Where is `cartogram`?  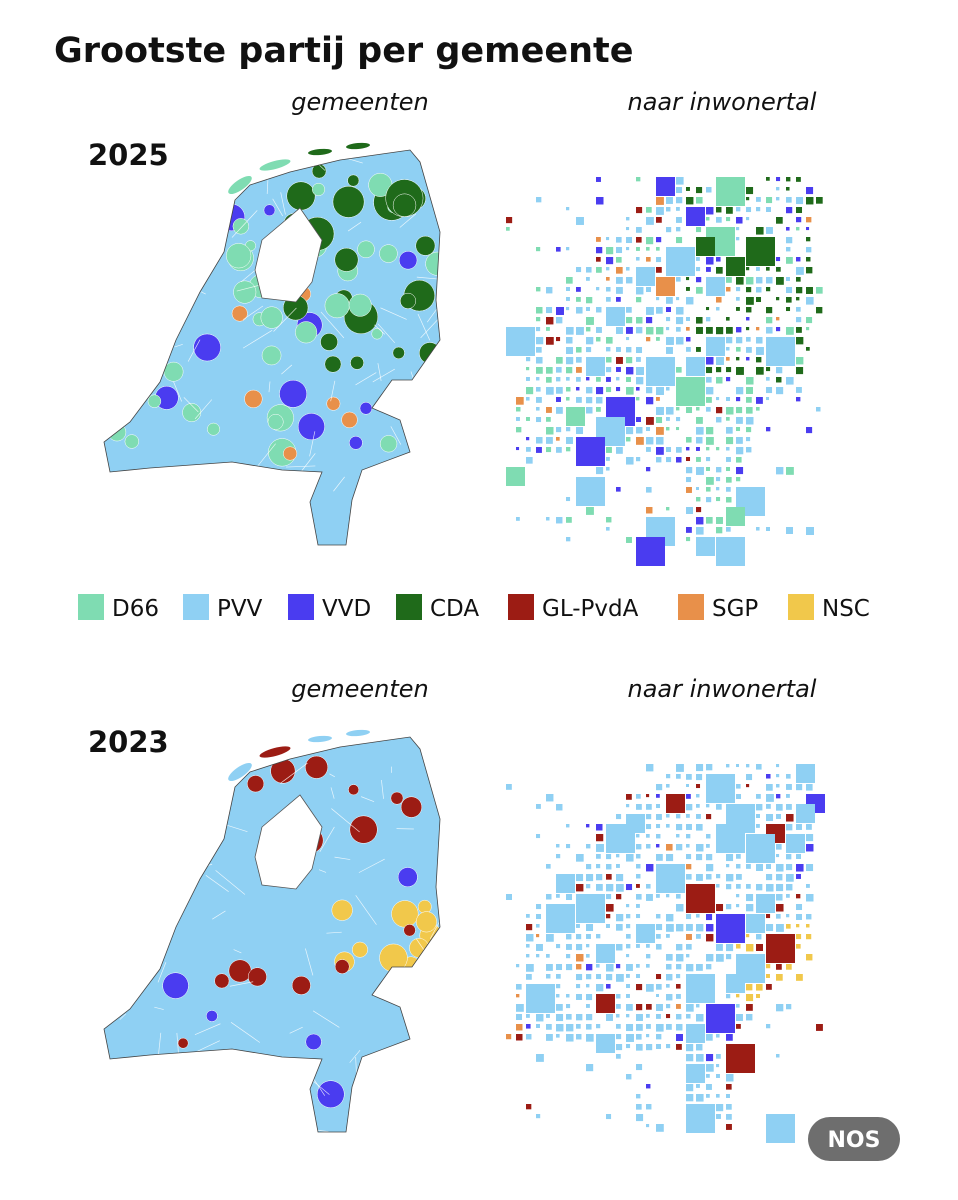 cartogram is located at coordinates (665, 953).